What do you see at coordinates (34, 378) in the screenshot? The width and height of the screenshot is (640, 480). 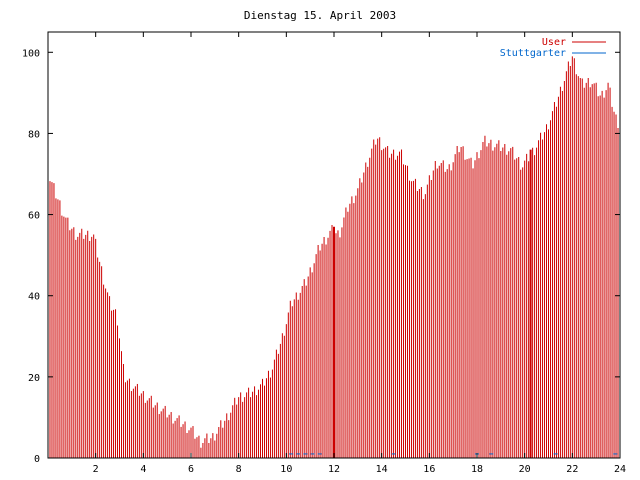 I see `y-tick-label: 20` at bounding box center [34, 378].